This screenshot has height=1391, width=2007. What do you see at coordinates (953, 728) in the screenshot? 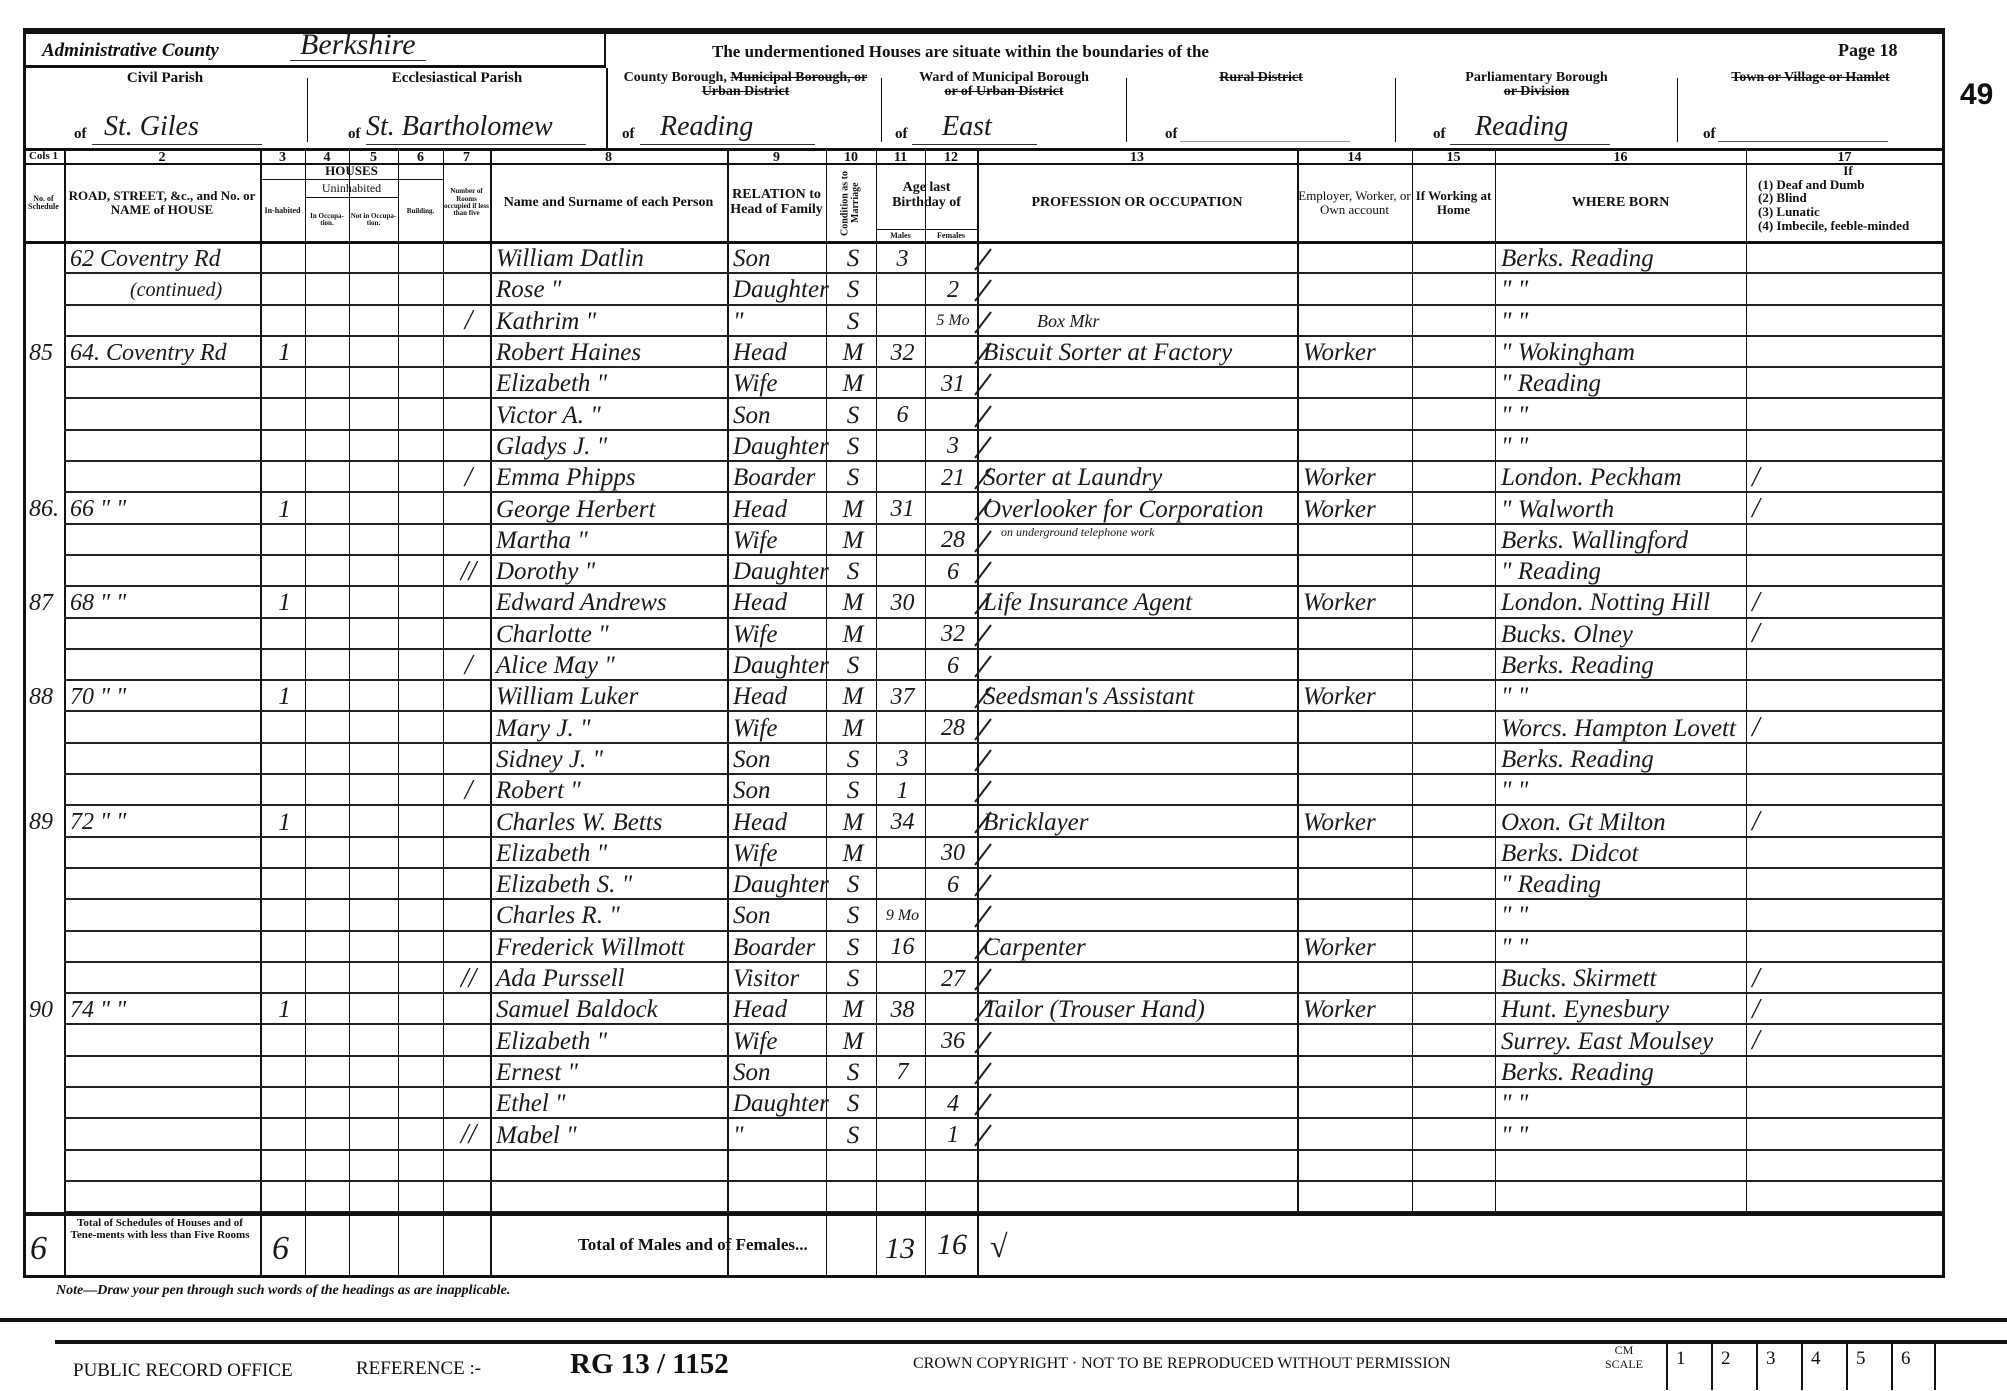
I see `age-female: 28` at bounding box center [953, 728].